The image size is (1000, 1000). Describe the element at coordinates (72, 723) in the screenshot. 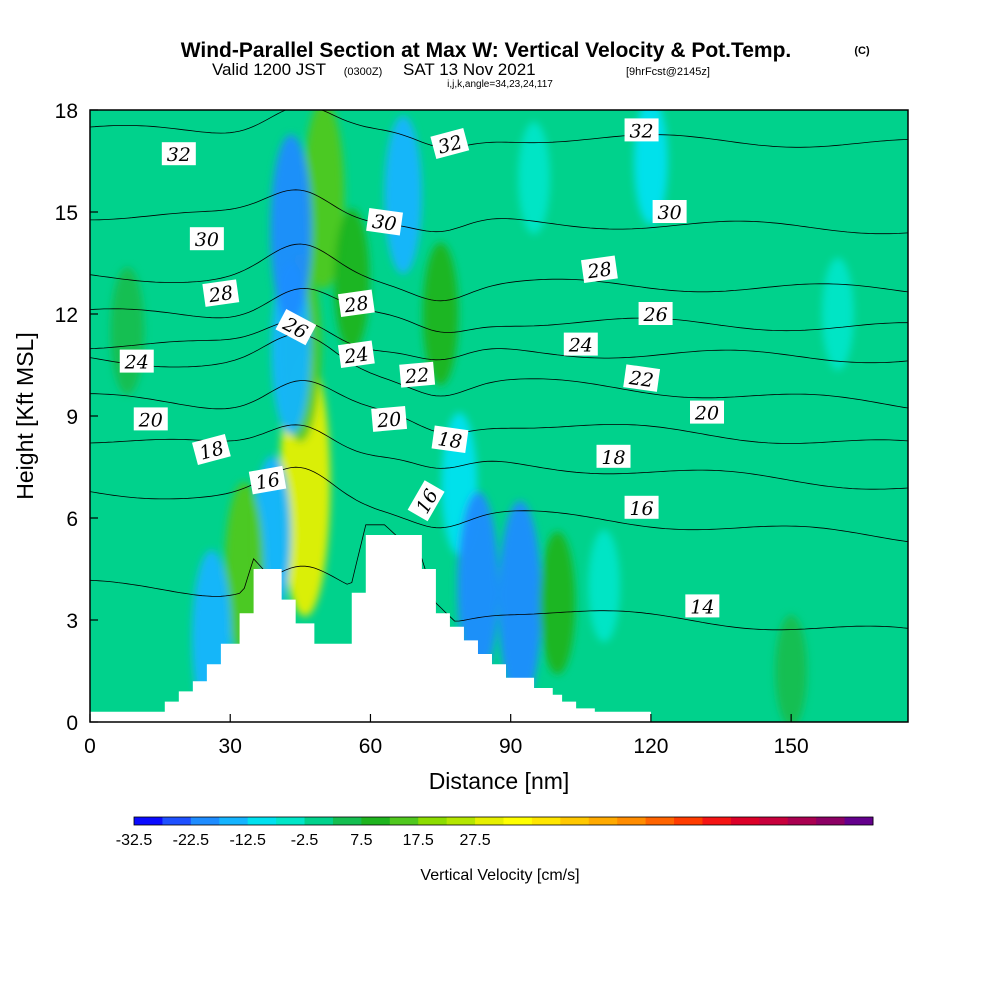

I see `y-tick-label: 0` at that location.